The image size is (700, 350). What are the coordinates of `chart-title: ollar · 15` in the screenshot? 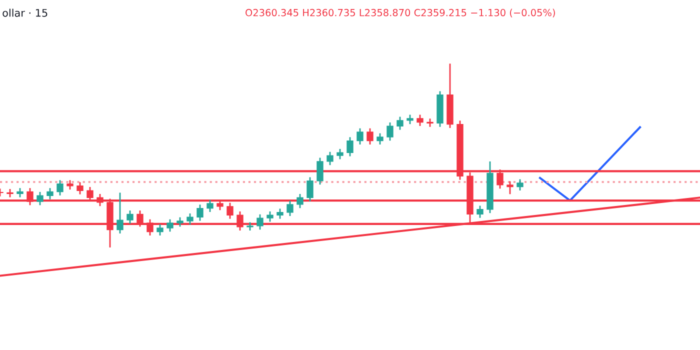 It's located at (25, 12).